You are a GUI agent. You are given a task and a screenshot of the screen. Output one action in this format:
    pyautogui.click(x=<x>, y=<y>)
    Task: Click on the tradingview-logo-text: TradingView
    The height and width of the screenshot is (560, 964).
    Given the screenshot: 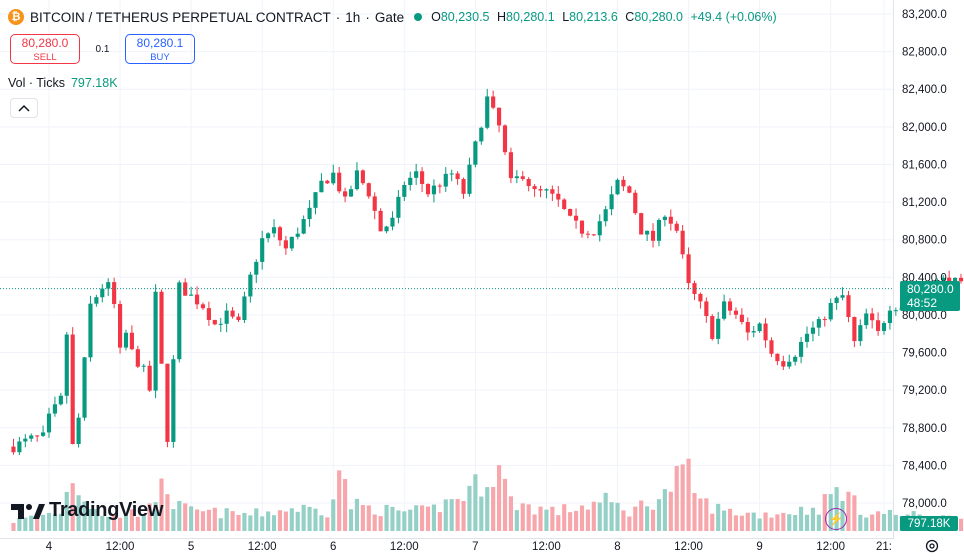 What is the action you would take?
    pyautogui.click(x=106, y=510)
    